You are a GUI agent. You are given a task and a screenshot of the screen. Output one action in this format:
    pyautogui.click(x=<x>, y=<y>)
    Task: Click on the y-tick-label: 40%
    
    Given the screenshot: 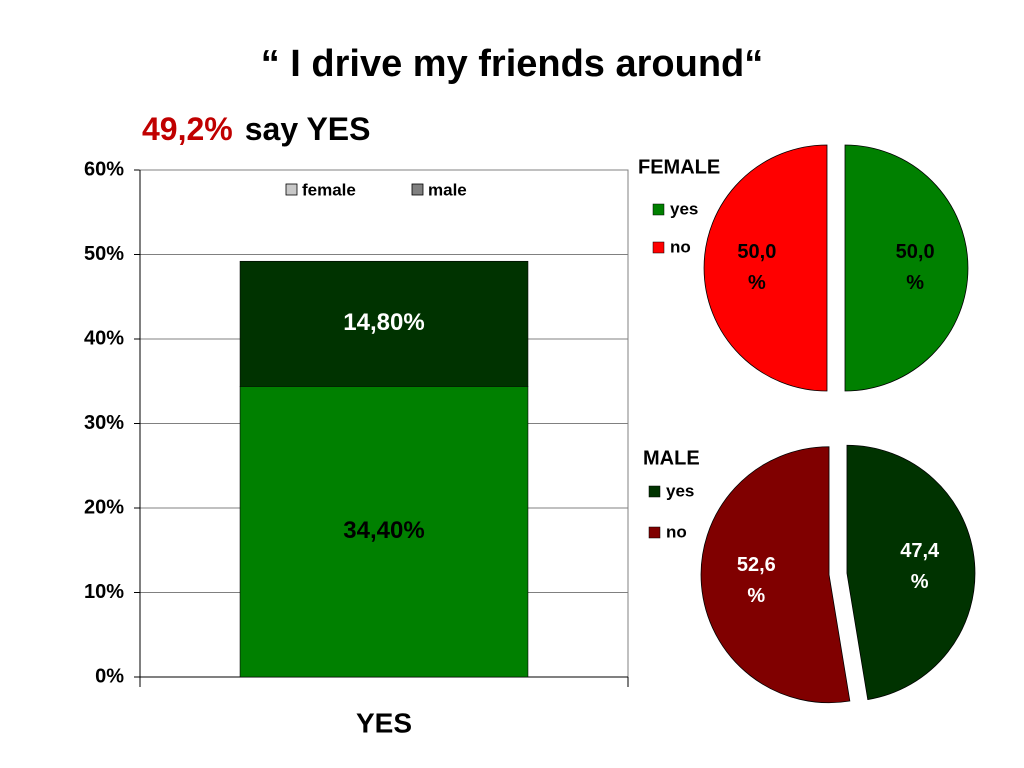 What is the action you would take?
    pyautogui.click(x=104, y=338)
    